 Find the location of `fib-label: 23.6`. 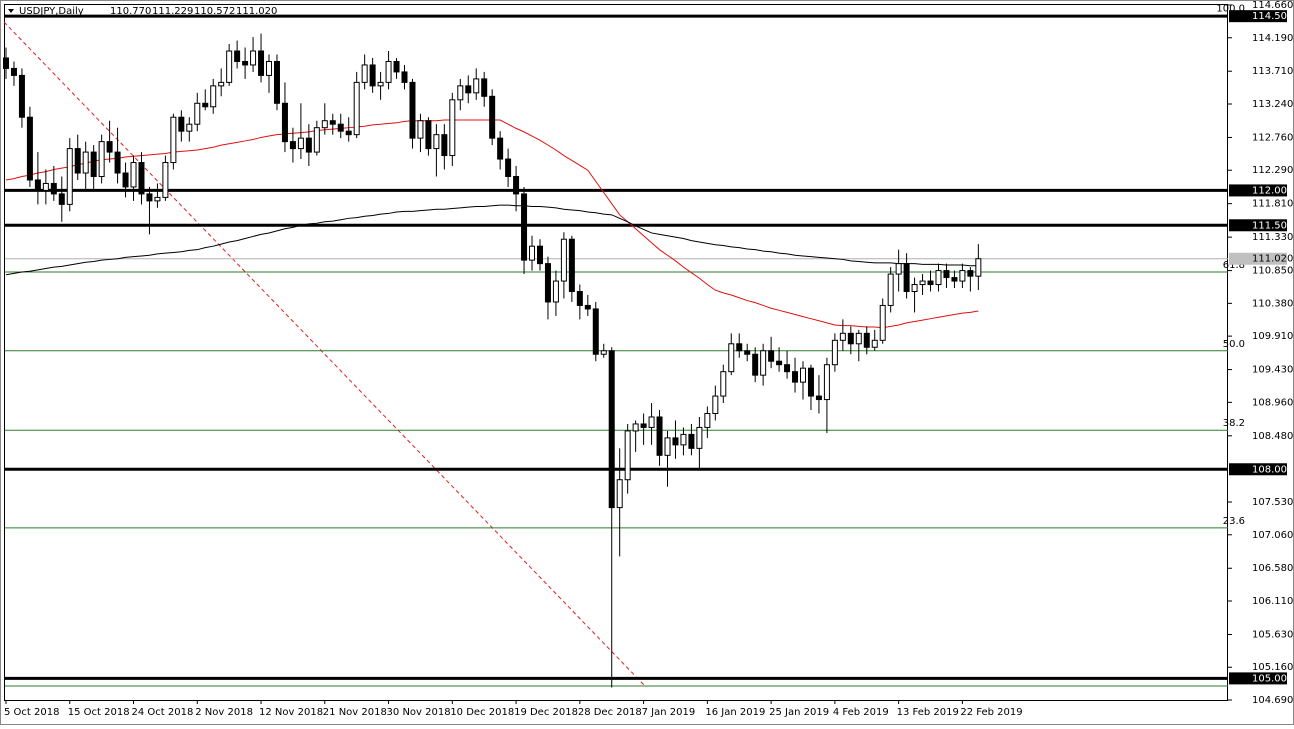

fib-label: 23.6 is located at coordinates (1234, 521).